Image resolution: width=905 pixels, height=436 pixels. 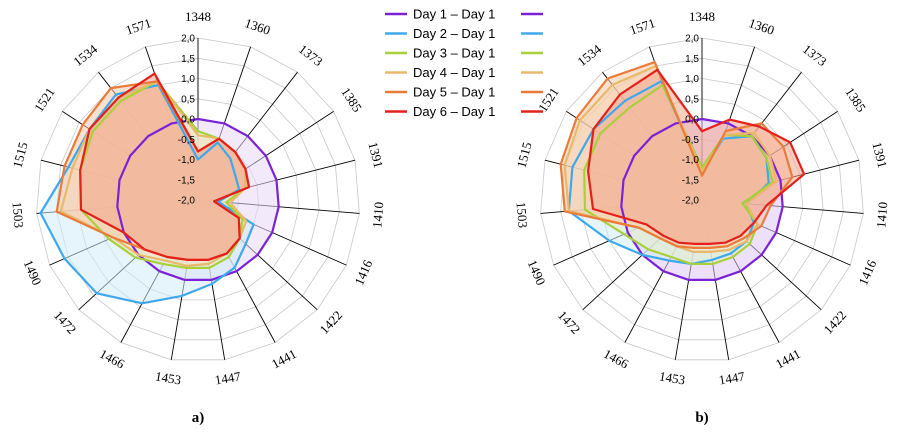 I want to click on legend-label: Day 6 – Day 1, so click(x=454, y=111).